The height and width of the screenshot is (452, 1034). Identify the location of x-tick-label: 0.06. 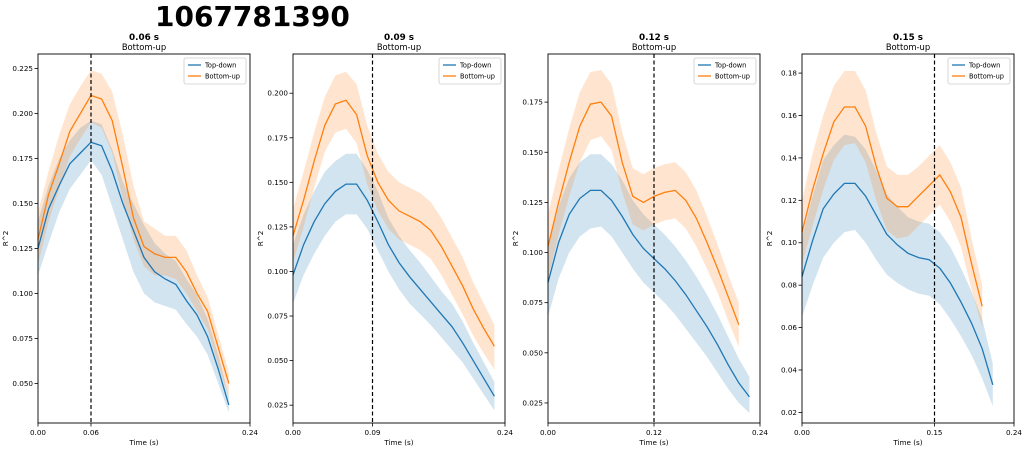
(91, 432).